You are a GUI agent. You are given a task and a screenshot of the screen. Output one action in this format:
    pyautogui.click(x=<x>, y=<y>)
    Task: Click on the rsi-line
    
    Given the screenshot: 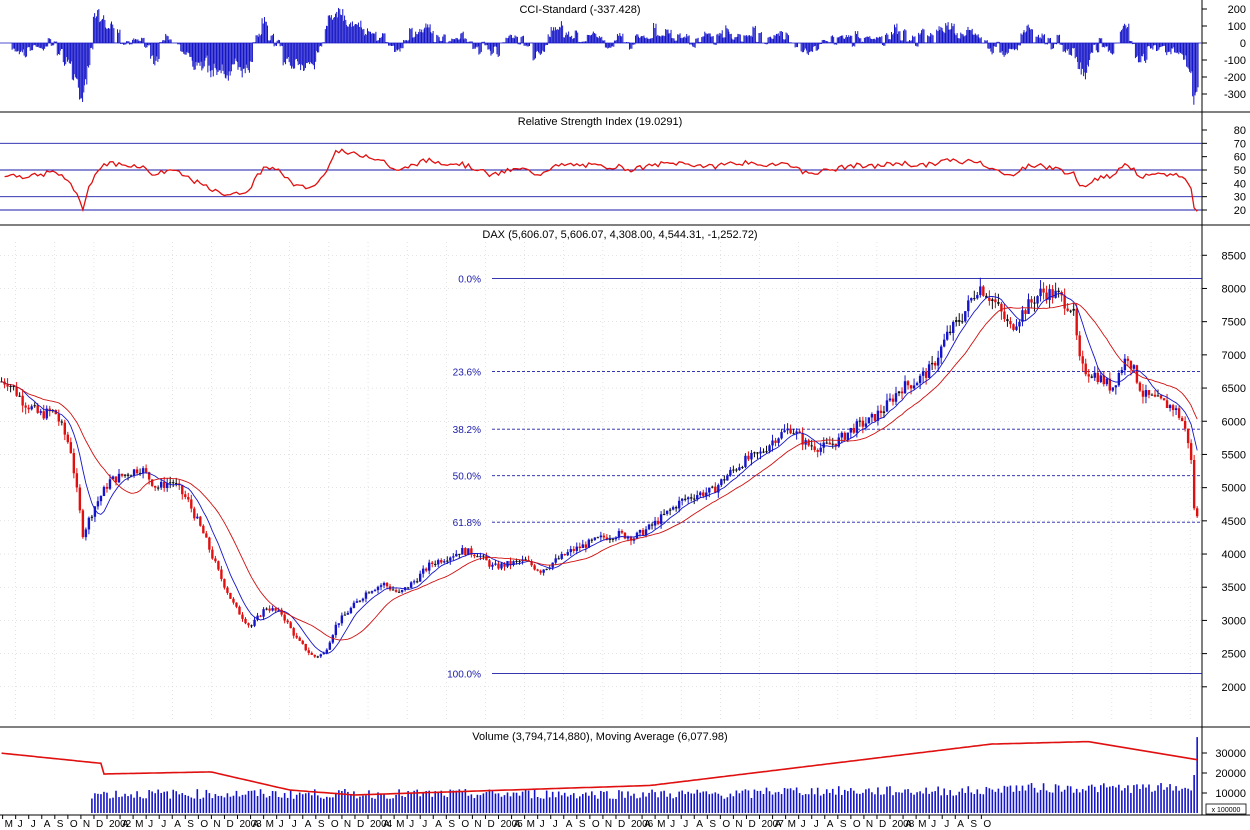 What is the action you would take?
    pyautogui.click(x=601, y=180)
    